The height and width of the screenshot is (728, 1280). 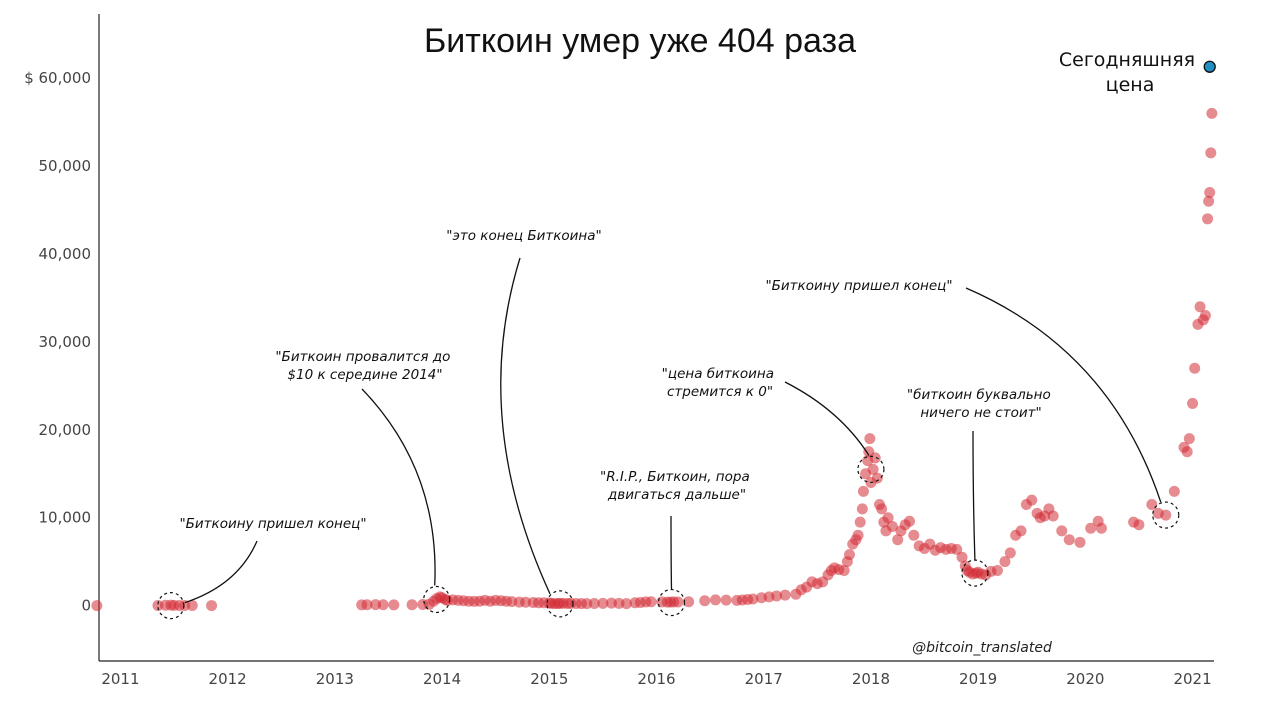 What do you see at coordinates (1192, 679) in the screenshot?
I see `x-tick-label: 2021` at bounding box center [1192, 679].